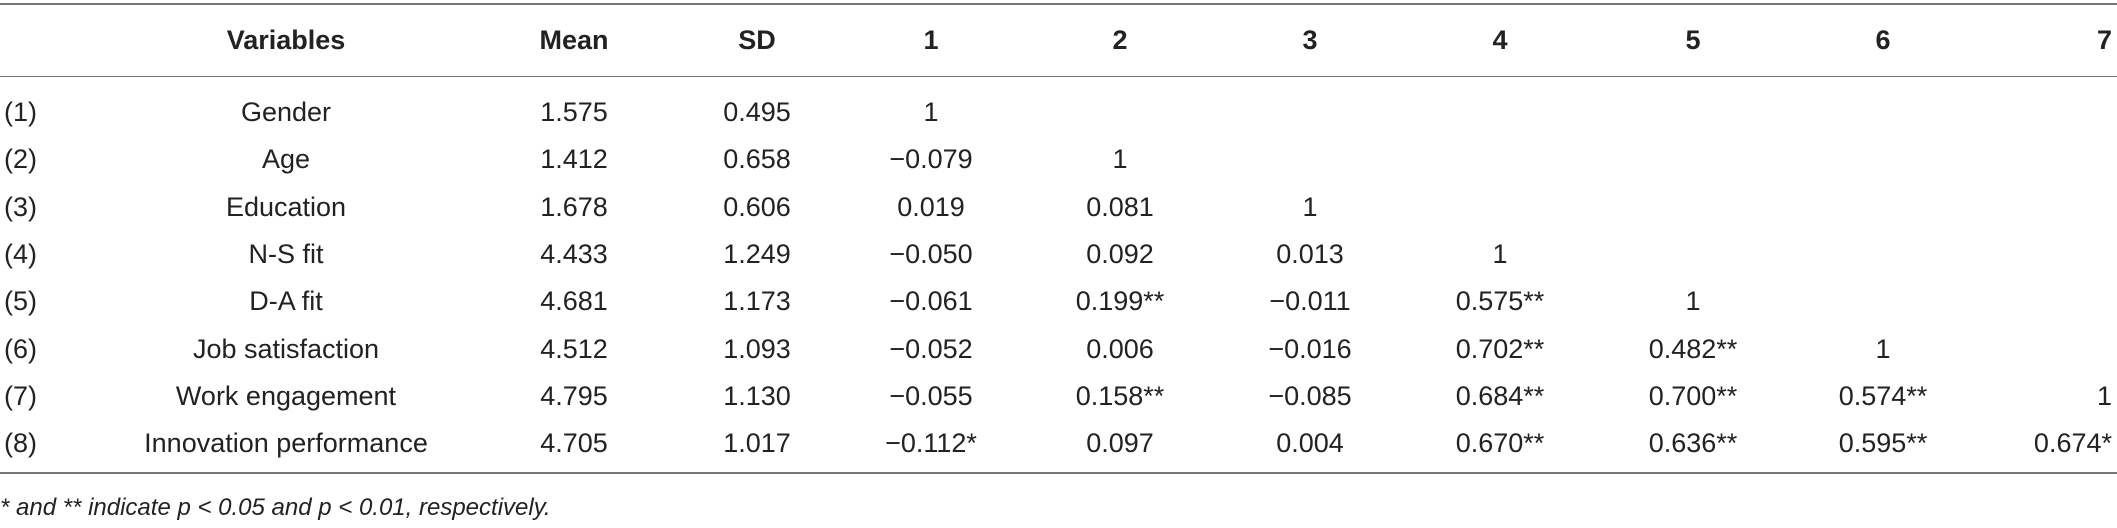 This screenshot has height=528, width=2117. What do you see at coordinates (20, 159) in the screenshot?
I see `row-index: (2)` at bounding box center [20, 159].